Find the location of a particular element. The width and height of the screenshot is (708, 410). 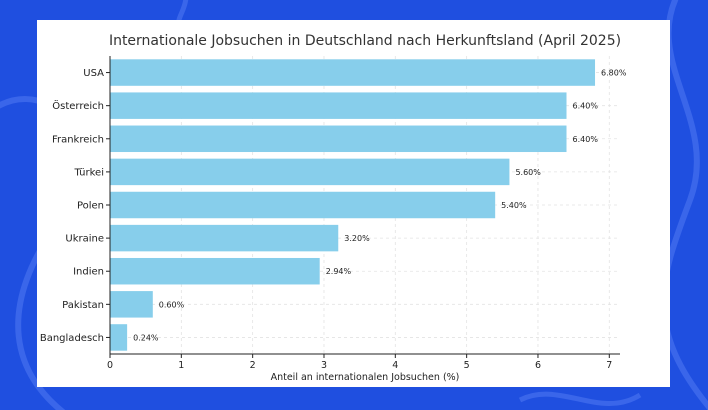

value-label: 2.94% is located at coordinates (339, 271).